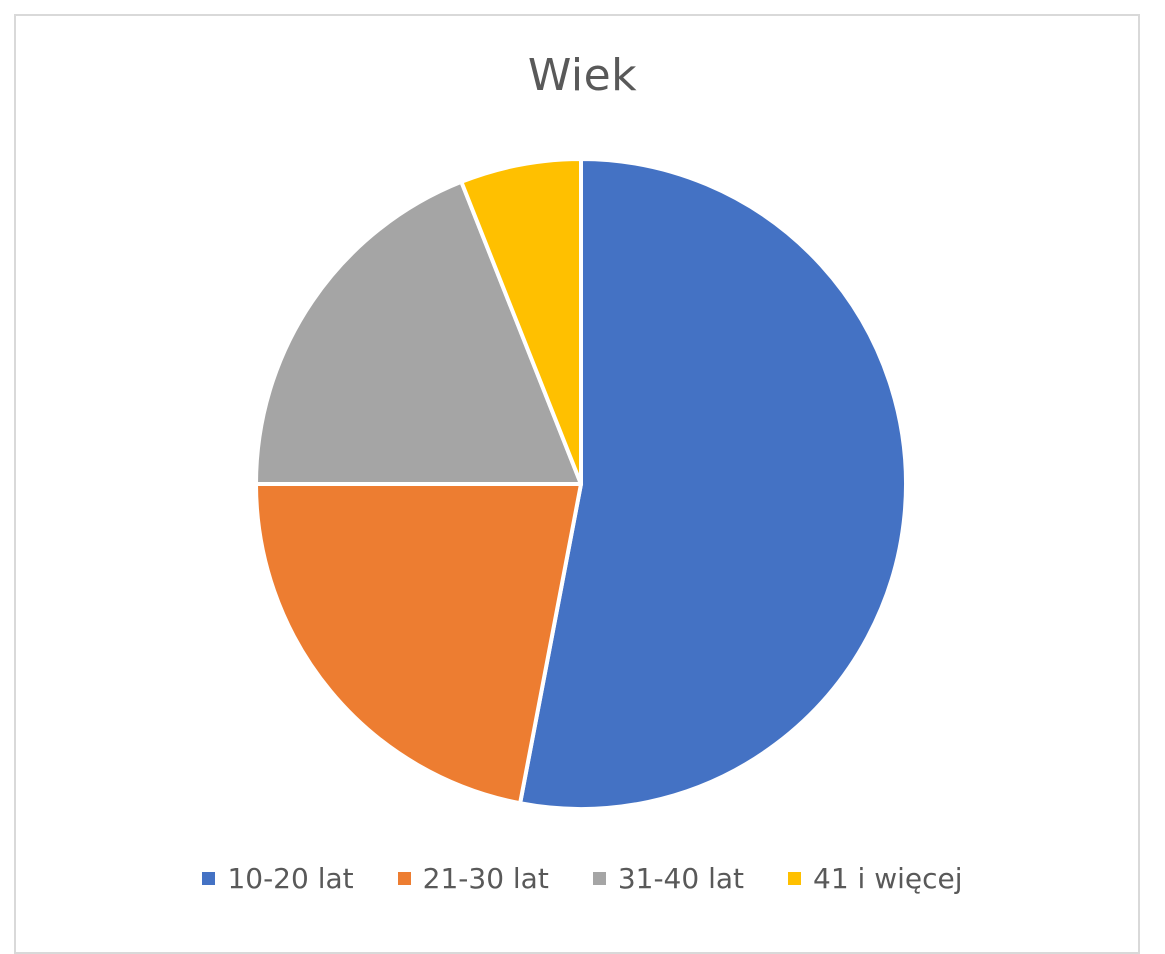  What do you see at coordinates (485, 878) in the screenshot?
I see `legend-label: 21-30 lat` at bounding box center [485, 878].